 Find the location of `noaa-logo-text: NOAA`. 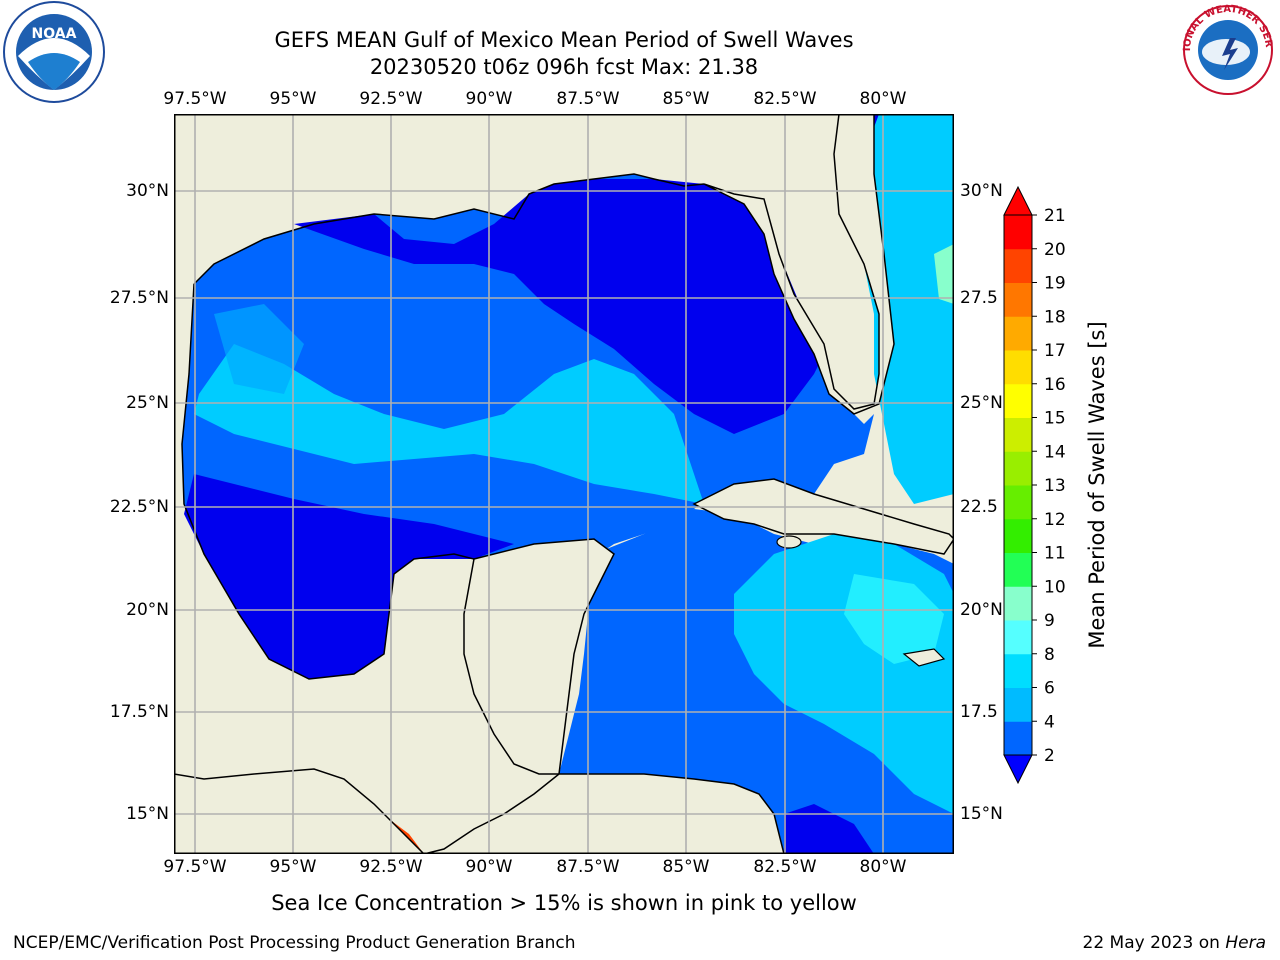

noaa-logo-text: NOAA is located at coordinates (54, 34).